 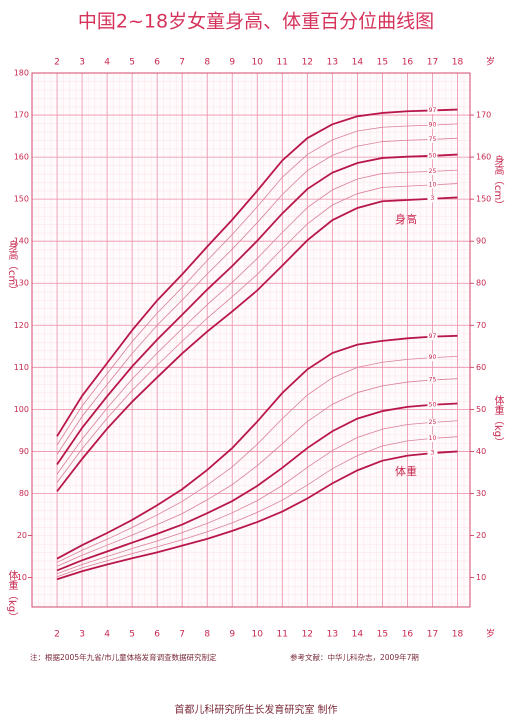 I want to click on y-tick-label: 140, so click(x=21, y=241).